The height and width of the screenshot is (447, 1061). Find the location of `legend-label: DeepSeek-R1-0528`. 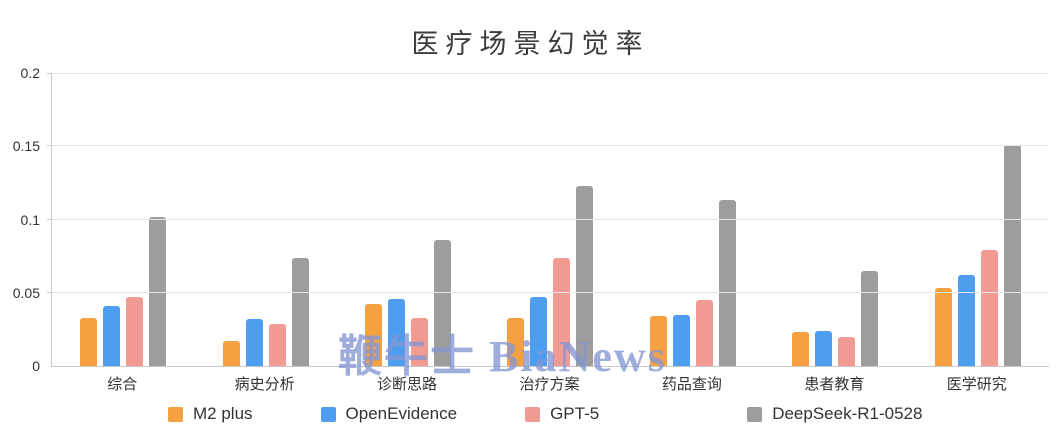

legend-label: DeepSeek-R1-0528 is located at coordinates (847, 413).